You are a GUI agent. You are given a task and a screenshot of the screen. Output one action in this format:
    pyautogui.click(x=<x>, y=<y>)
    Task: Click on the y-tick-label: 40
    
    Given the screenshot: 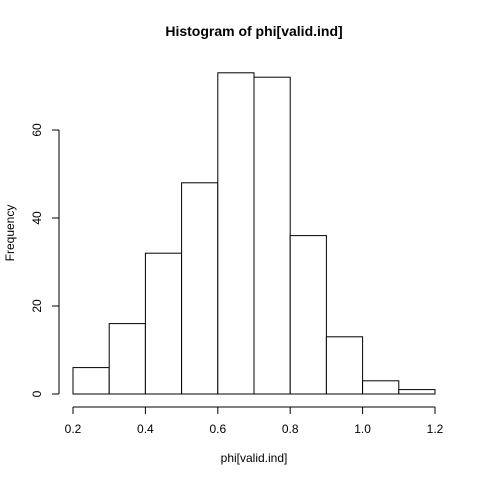 What is the action you would take?
    pyautogui.click(x=37, y=218)
    